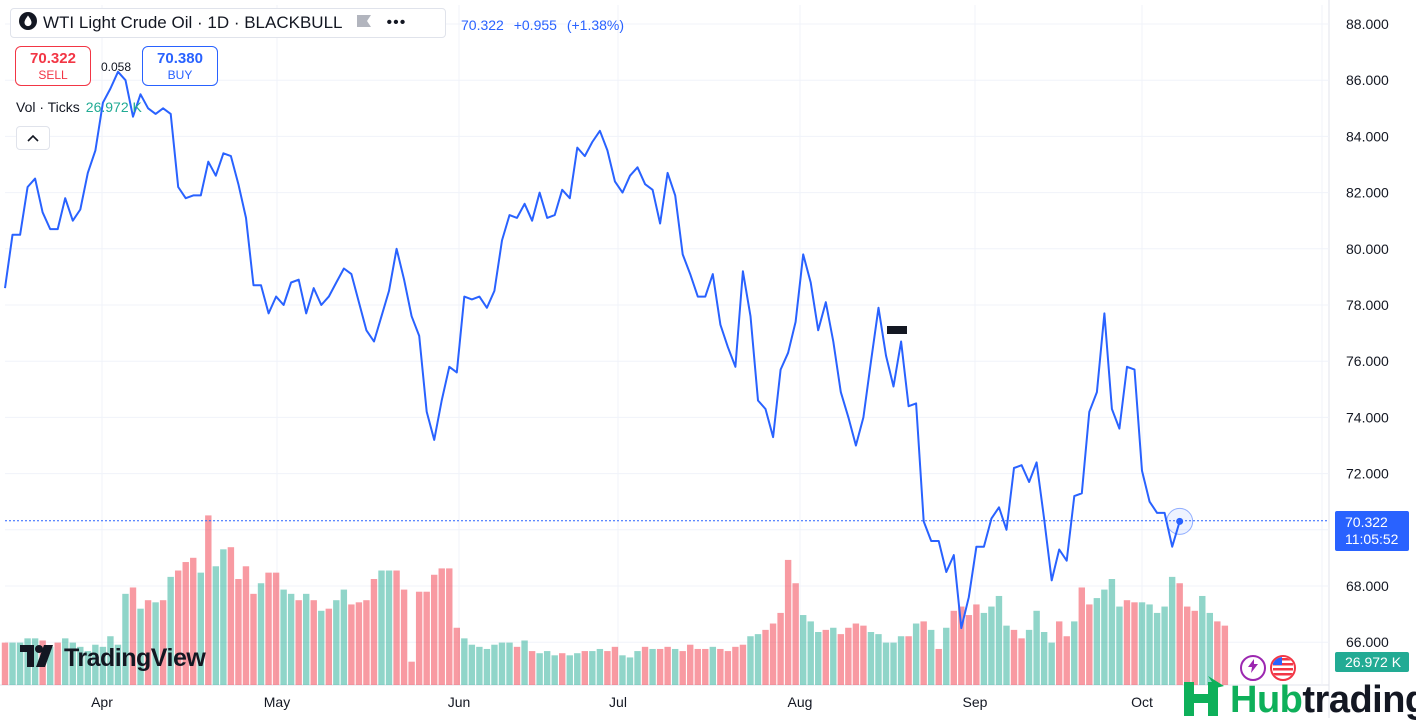 The image size is (1416, 723). Describe the element at coordinates (1142, 702) in the screenshot. I see `time-tick-label: Oct` at that location.